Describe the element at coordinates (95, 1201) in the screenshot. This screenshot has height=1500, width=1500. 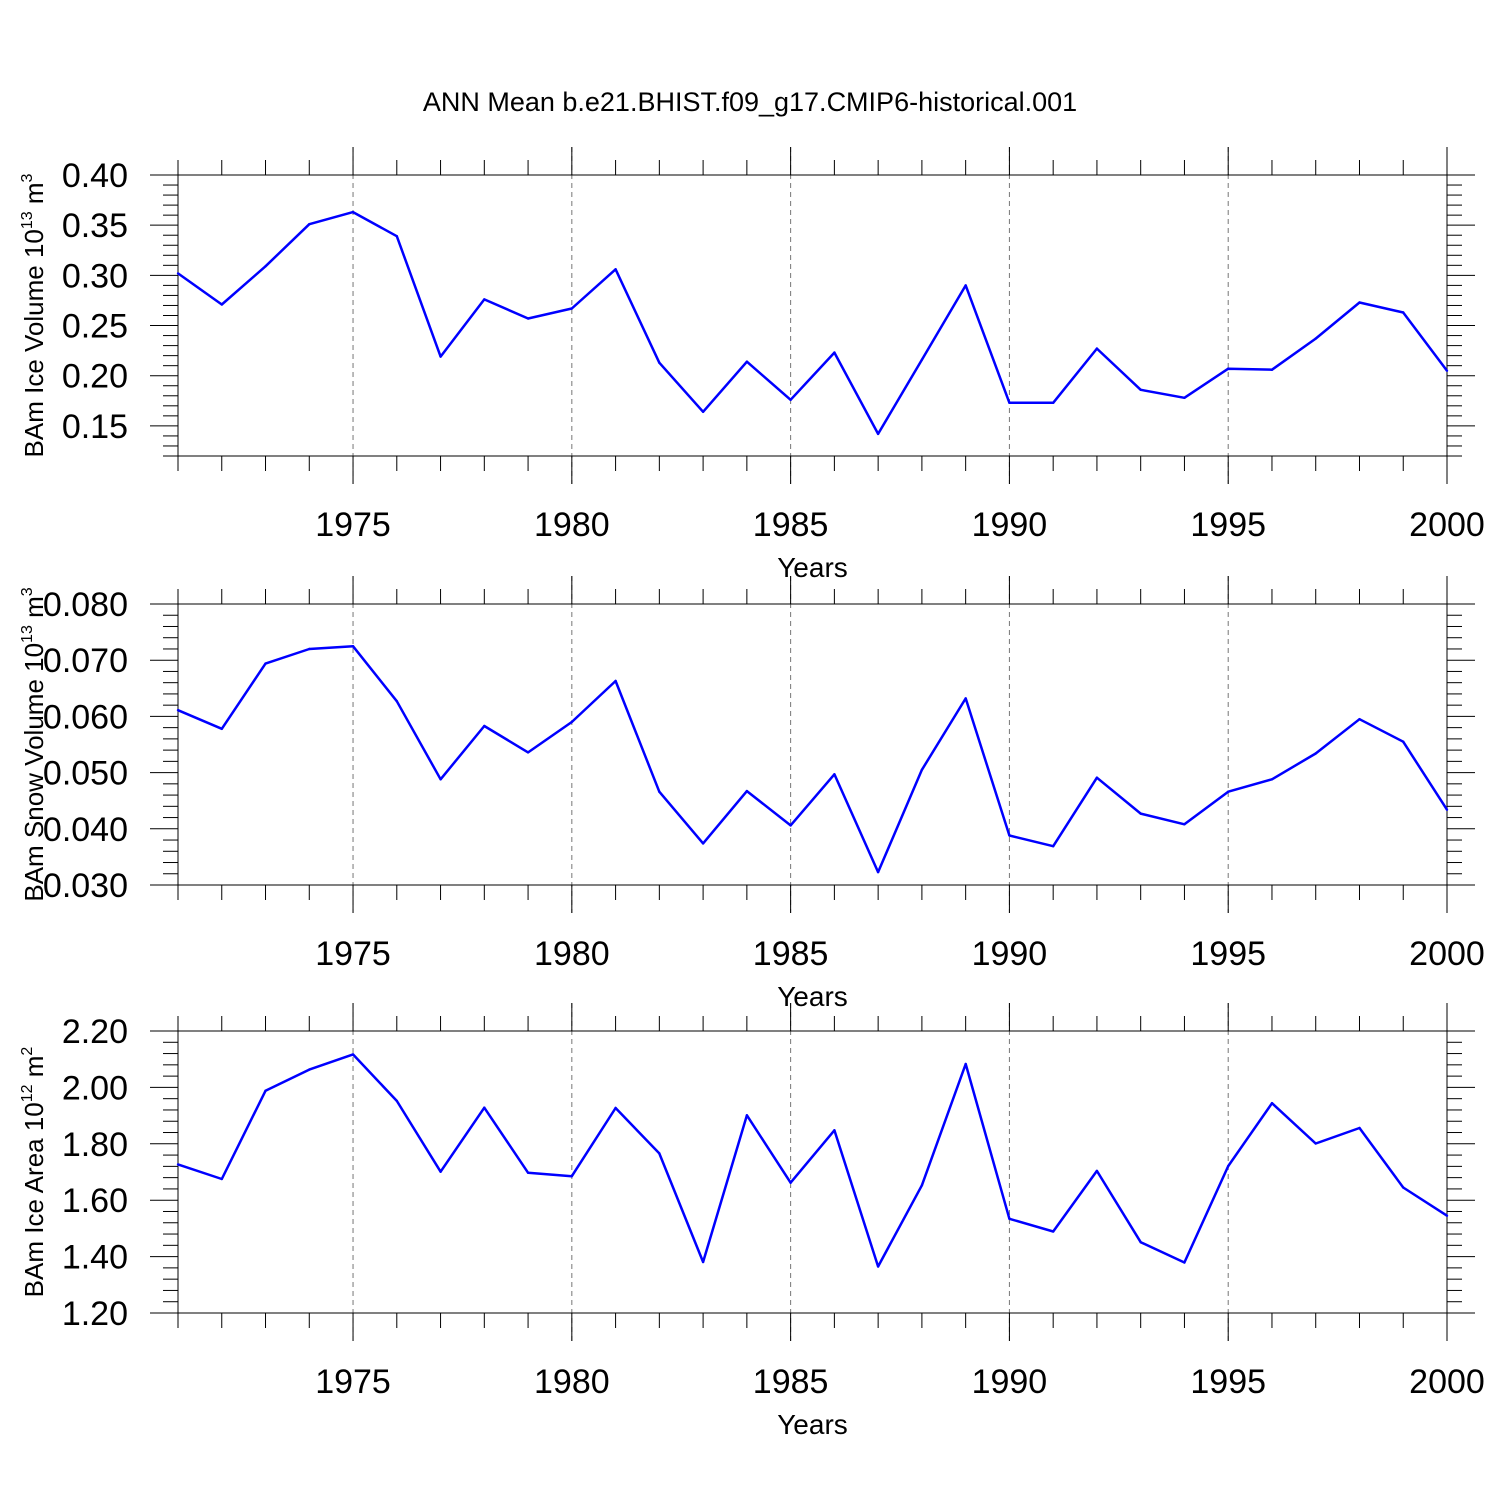
I see `y-tick-label: 1.60` at that location.